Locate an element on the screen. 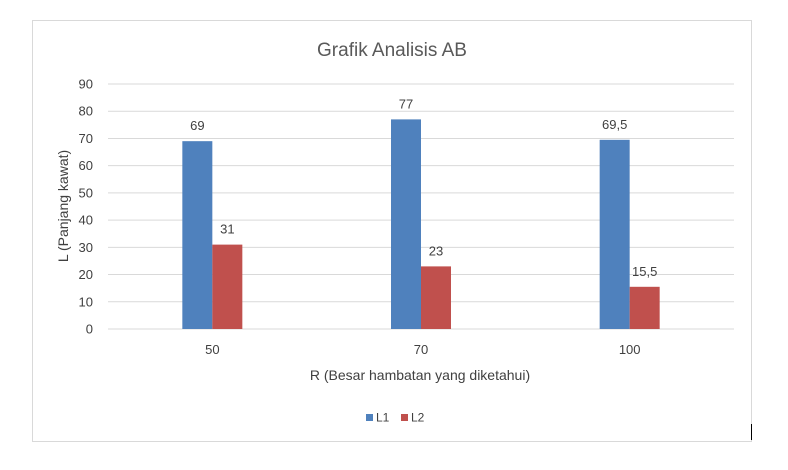  x-tick-label-100: 100 is located at coordinates (630, 349).